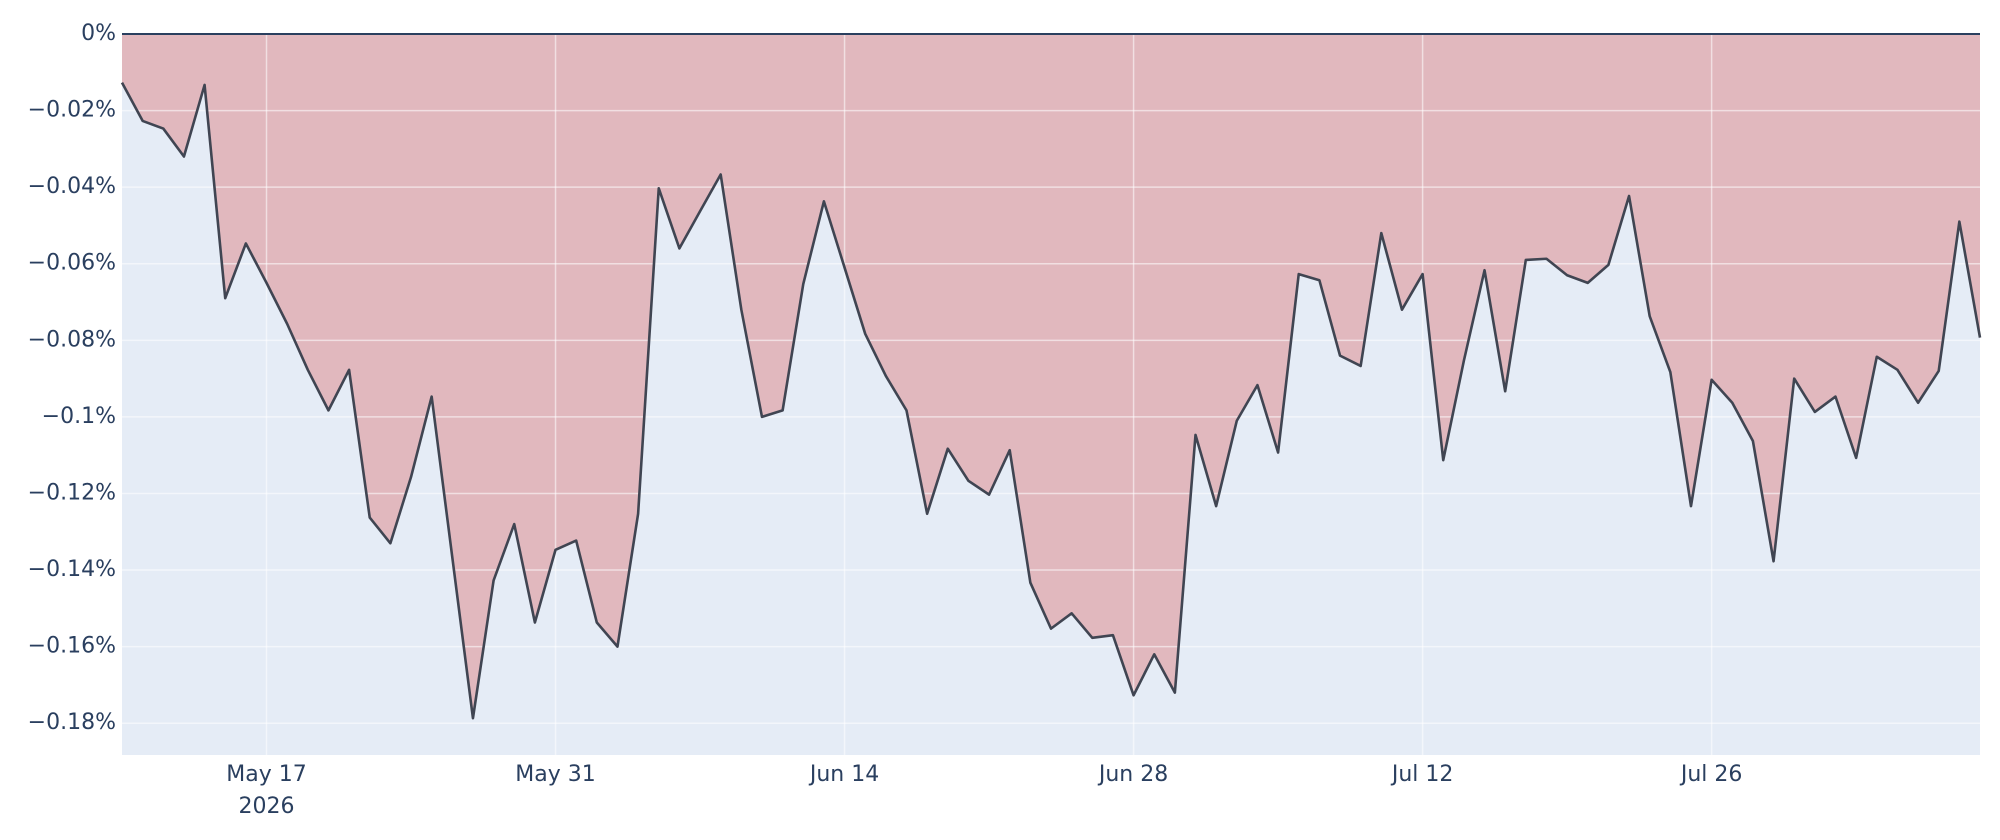 The image size is (2000, 840). Describe the element at coordinates (72, 569) in the screenshot. I see `y-tick-label: −0.14%` at that location.